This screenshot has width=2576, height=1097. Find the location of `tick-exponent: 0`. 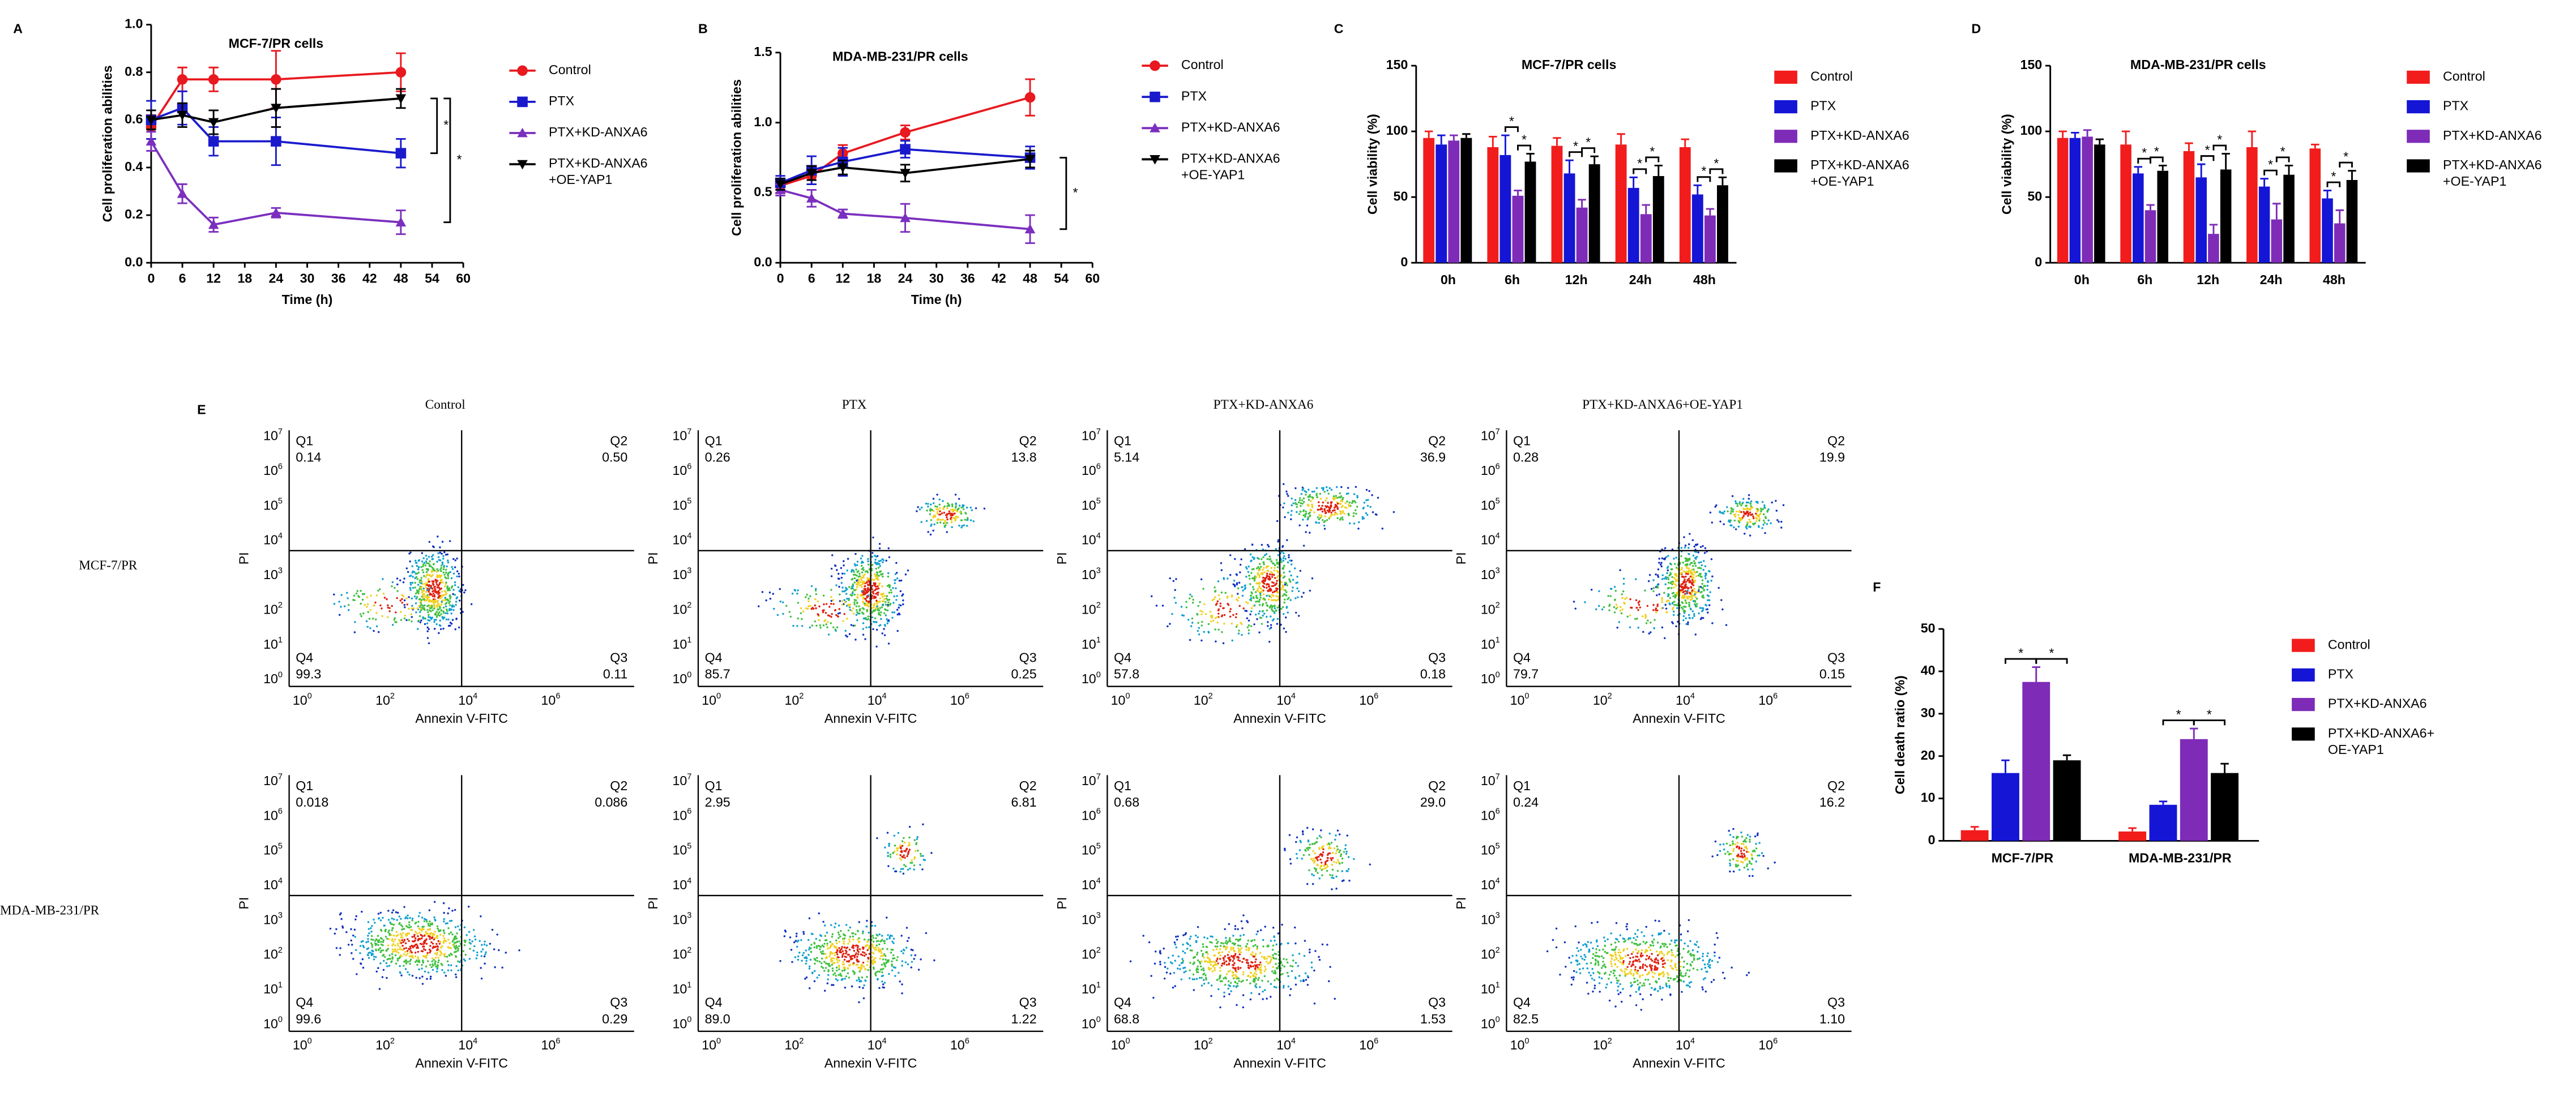

tick-exponent: 0 is located at coordinates (1526, 697).